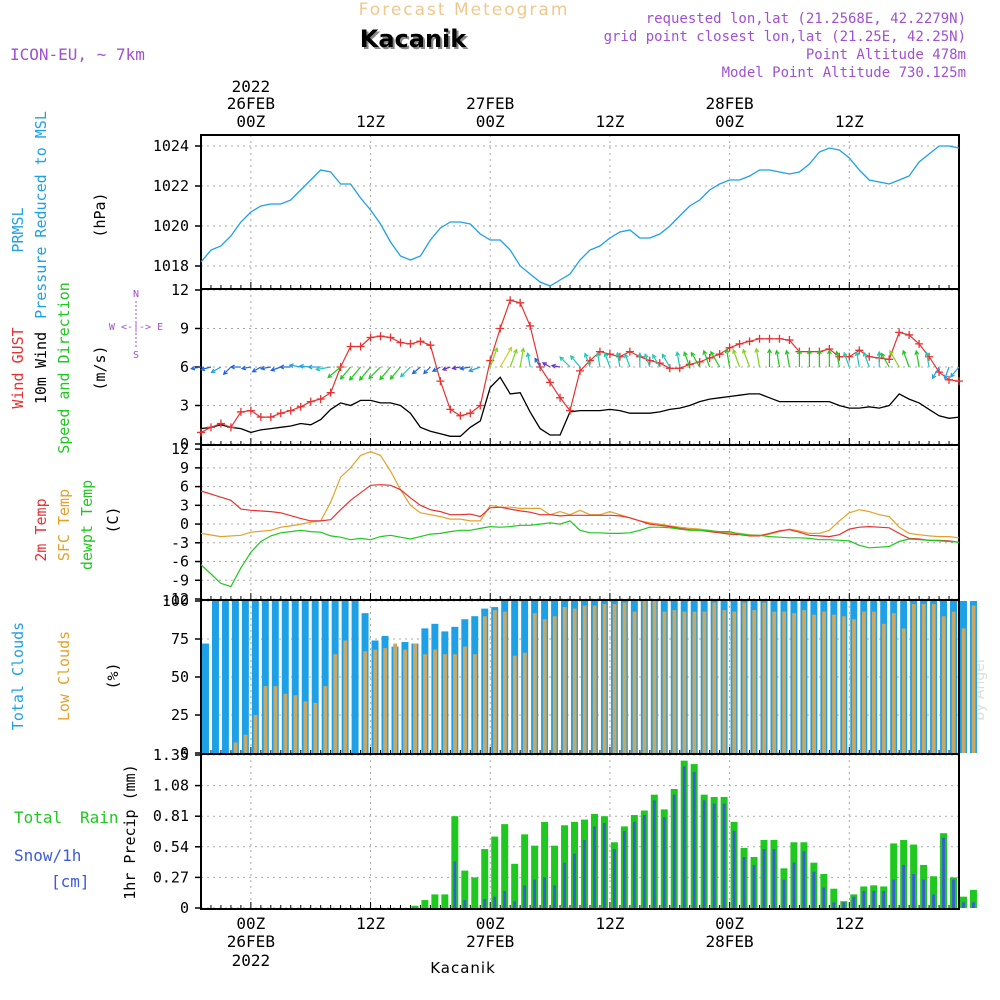  Describe the element at coordinates (136, 355) in the screenshot. I see `compass-s: S` at that location.